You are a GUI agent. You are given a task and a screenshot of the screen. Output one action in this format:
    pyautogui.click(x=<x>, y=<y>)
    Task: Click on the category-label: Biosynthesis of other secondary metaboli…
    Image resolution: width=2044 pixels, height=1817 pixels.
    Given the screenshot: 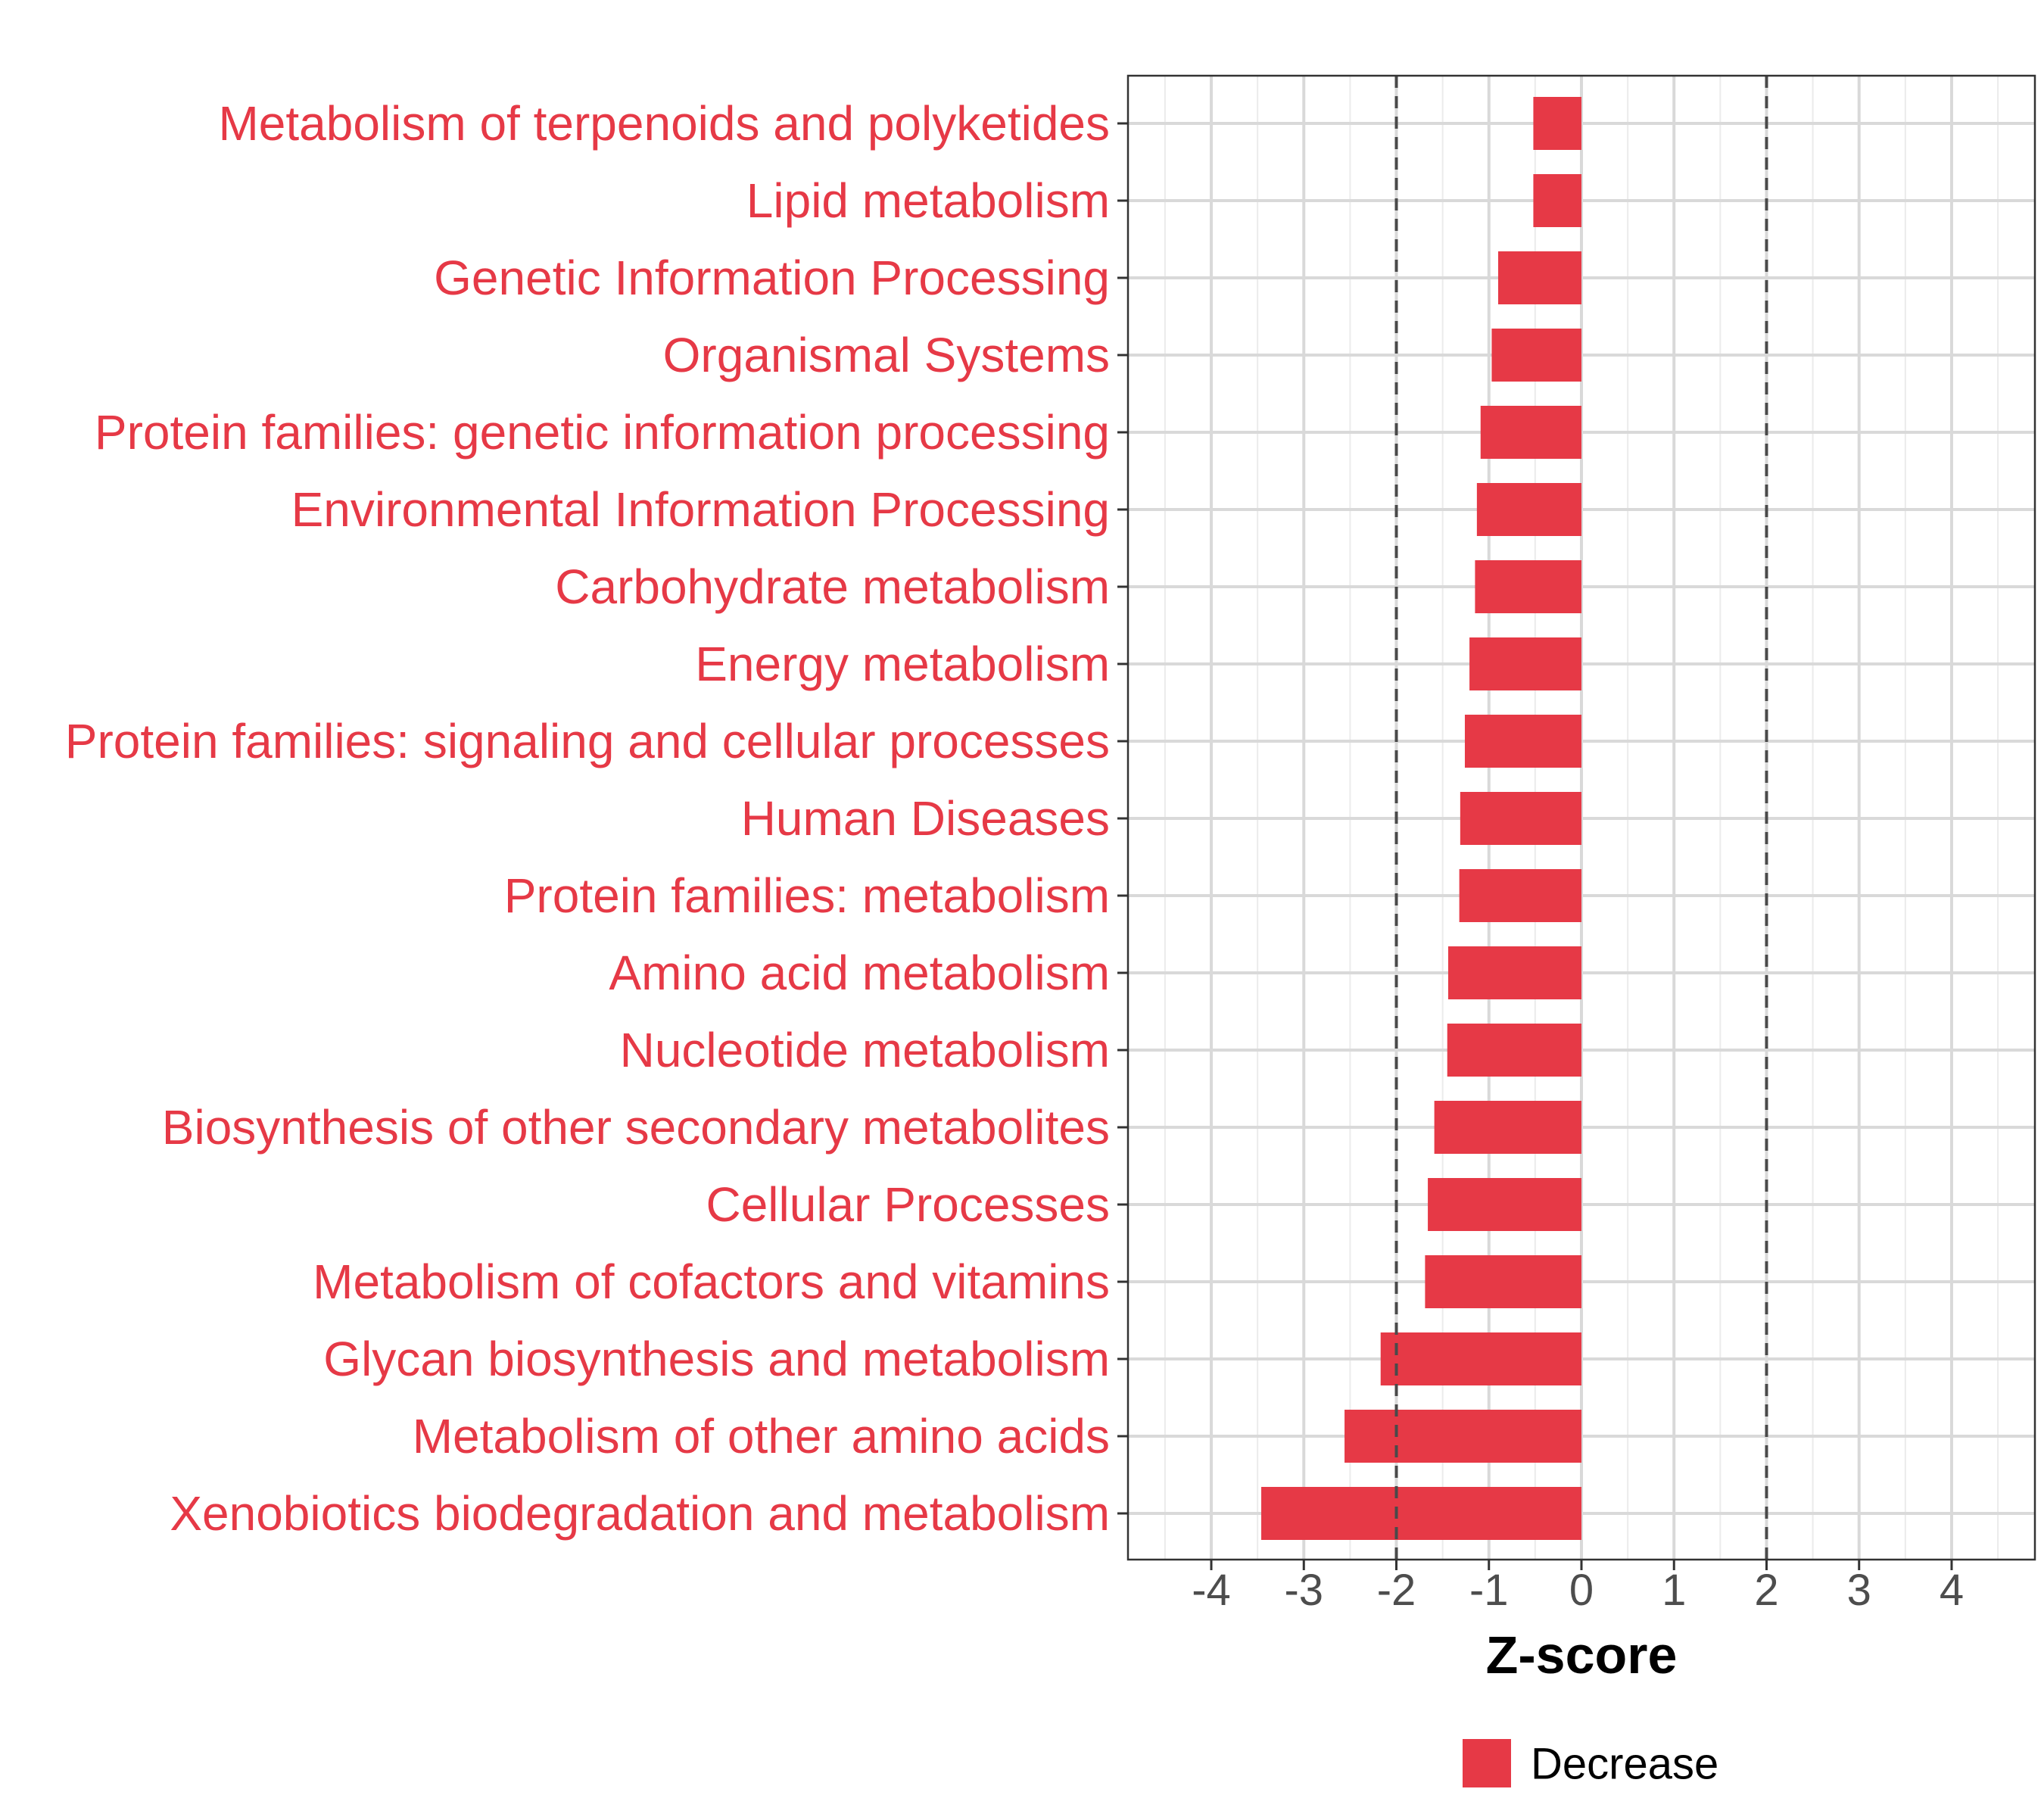 What is the action you would take?
    pyautogui.click(x=636, y=1127)
    